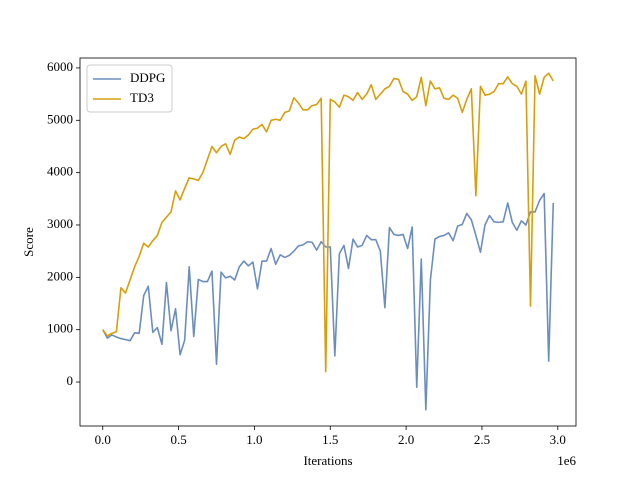 The height and width of the screenshot is (480, 640). What do you see at coordinates (28, 242) in the screenshot?
I see `y-axis-label: Score` at bounding box center [28, 242].